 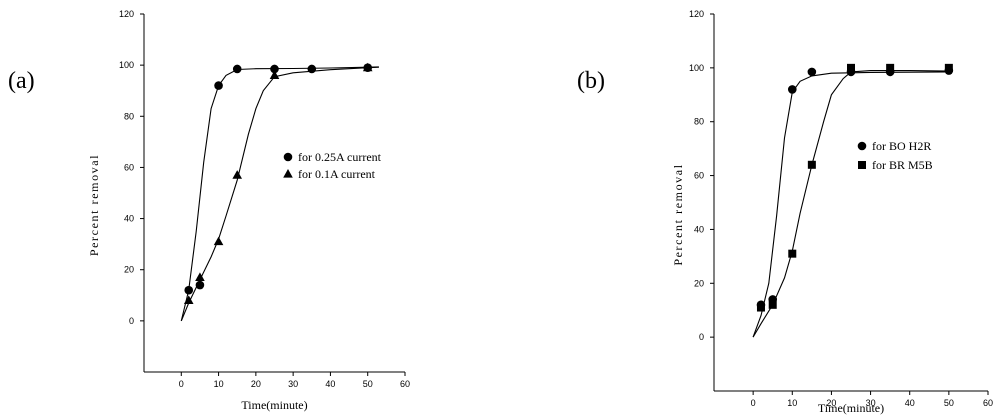 What do you see at coordinates (340, 157) in the screenshot?
I see `legend-label: for 0.25A current` at bounding box center [340, 157].